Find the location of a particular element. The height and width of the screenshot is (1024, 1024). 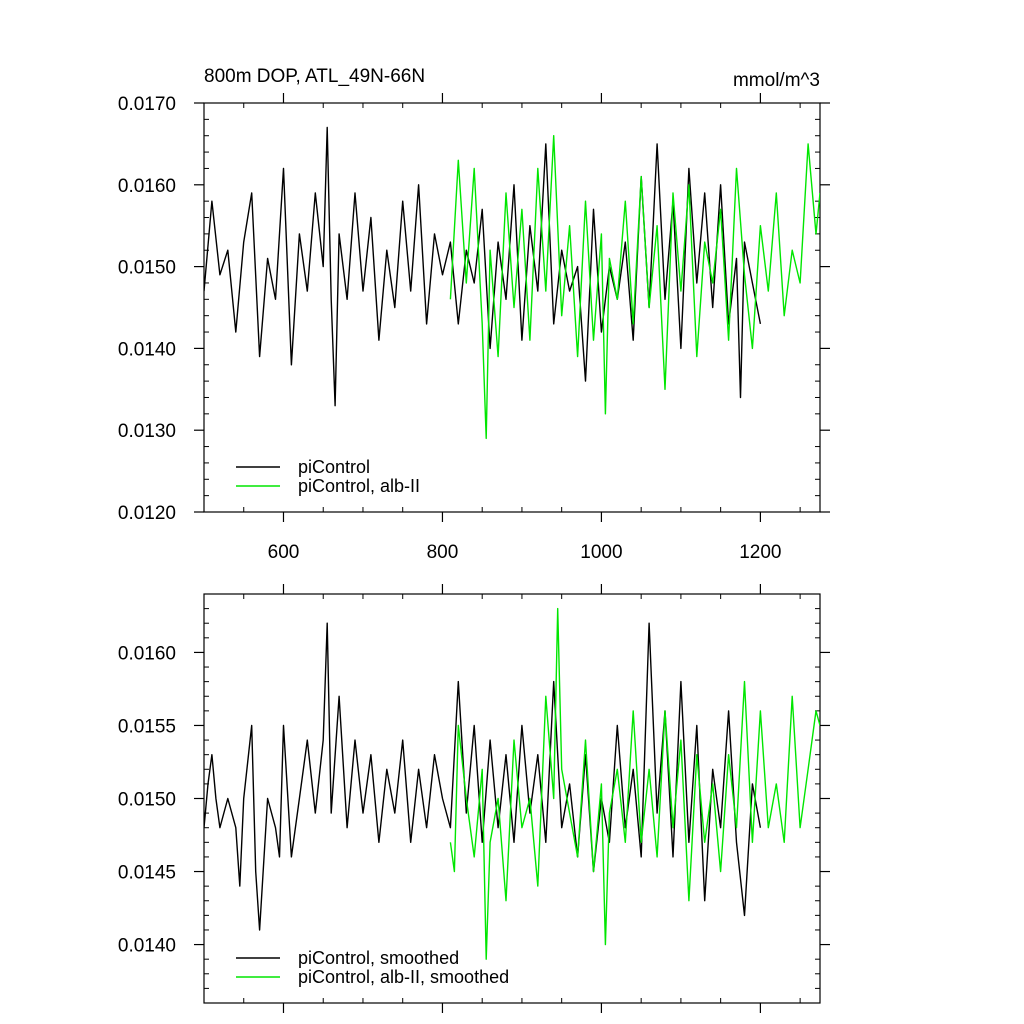

legend-label-1: piControl, alb-II, smoothed is located at coordinates (403, 977).